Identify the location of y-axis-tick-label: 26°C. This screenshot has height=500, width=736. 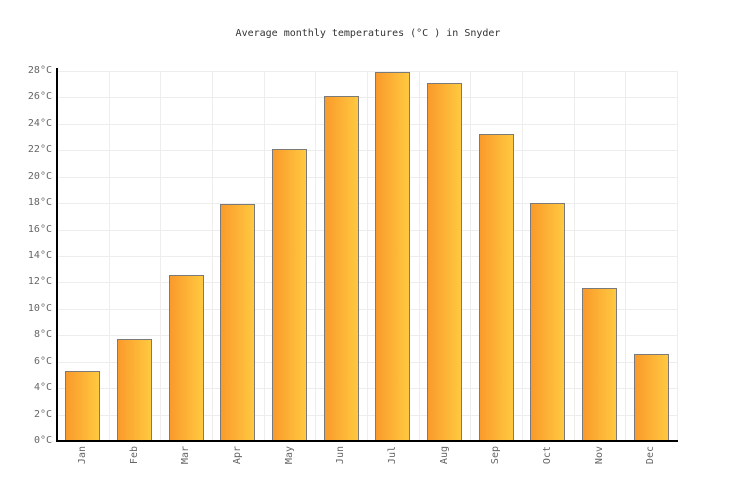
(39, 97).